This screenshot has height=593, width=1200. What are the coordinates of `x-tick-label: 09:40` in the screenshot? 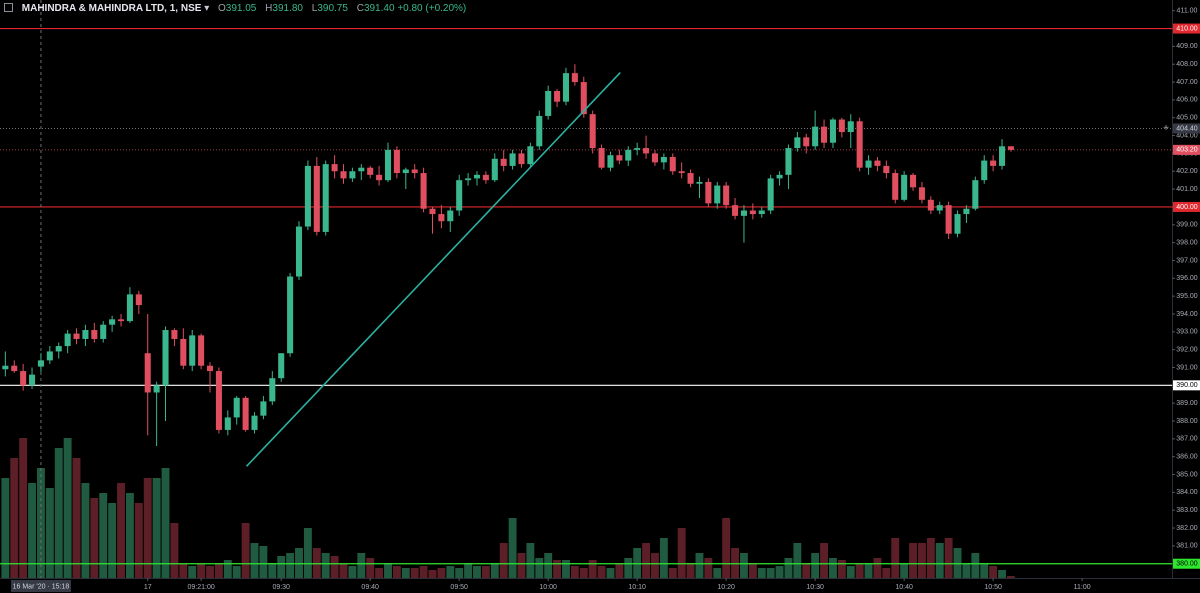 It's located at (370, 587).